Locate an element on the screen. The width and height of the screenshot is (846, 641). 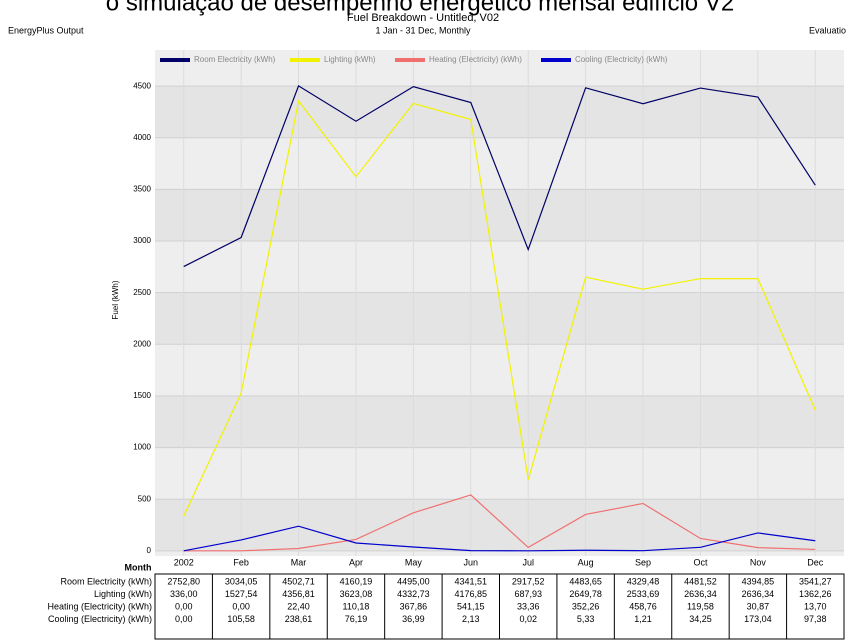
table-cell: 3034,05 is located at coordinates (241, 581).